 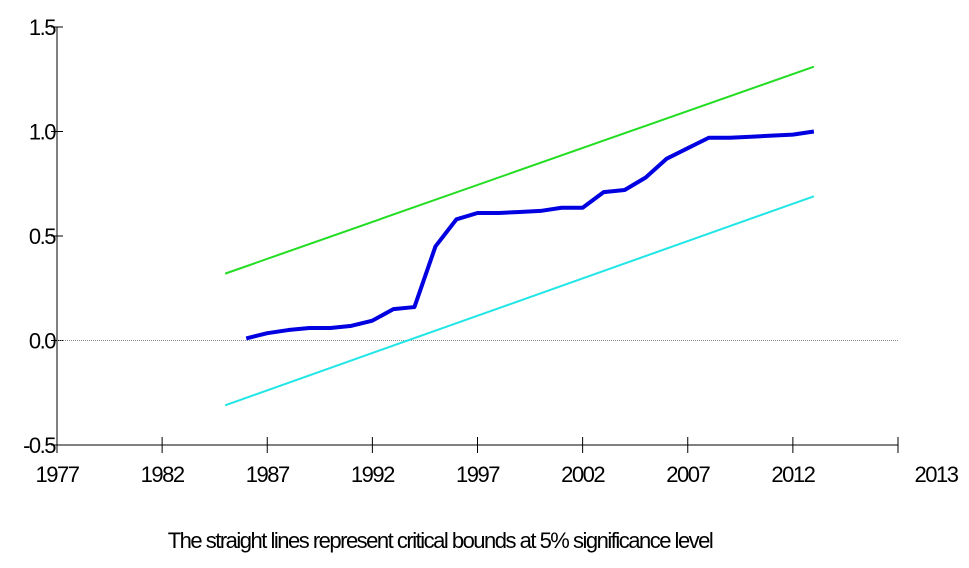 What do you see at coordinates (268, 474) in the screenshot?
I see `x-tick-label: 1987` at bounding box center [268, 474].